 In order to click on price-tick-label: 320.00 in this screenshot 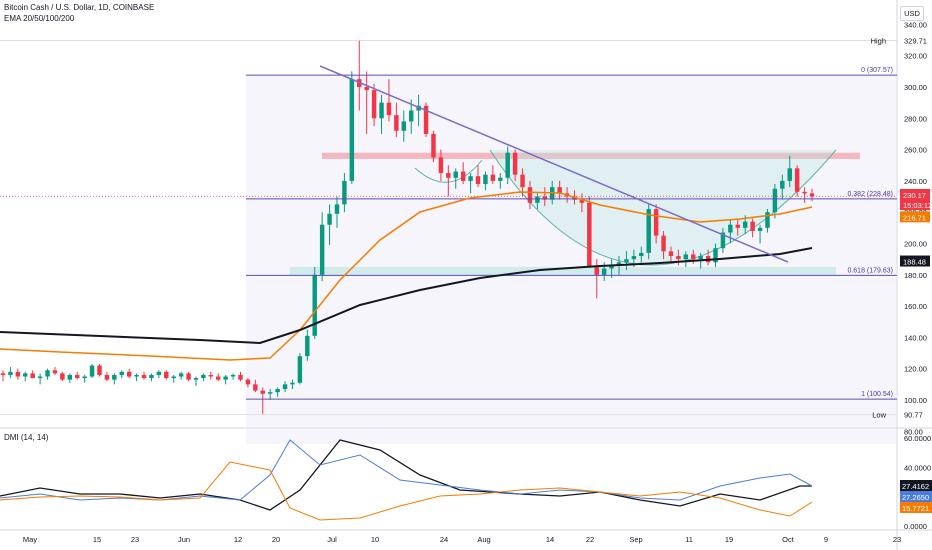, I will do `click(915, 56)`.